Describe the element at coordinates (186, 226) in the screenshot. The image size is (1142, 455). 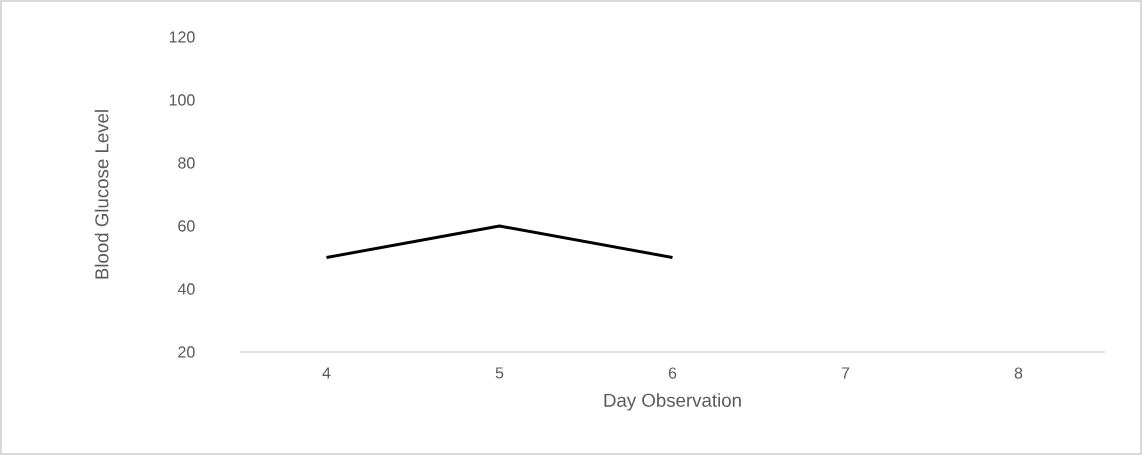
I see `y-tick-label: 60` at that location.